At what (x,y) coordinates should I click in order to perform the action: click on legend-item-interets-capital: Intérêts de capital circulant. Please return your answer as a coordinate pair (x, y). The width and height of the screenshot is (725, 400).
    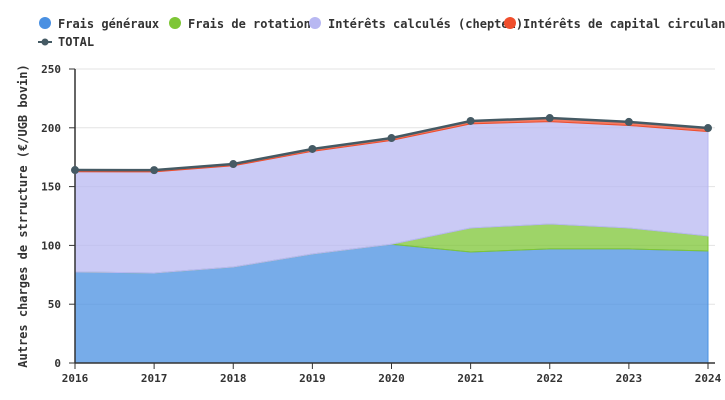
    Looking at the image, I should click on (614, 24).